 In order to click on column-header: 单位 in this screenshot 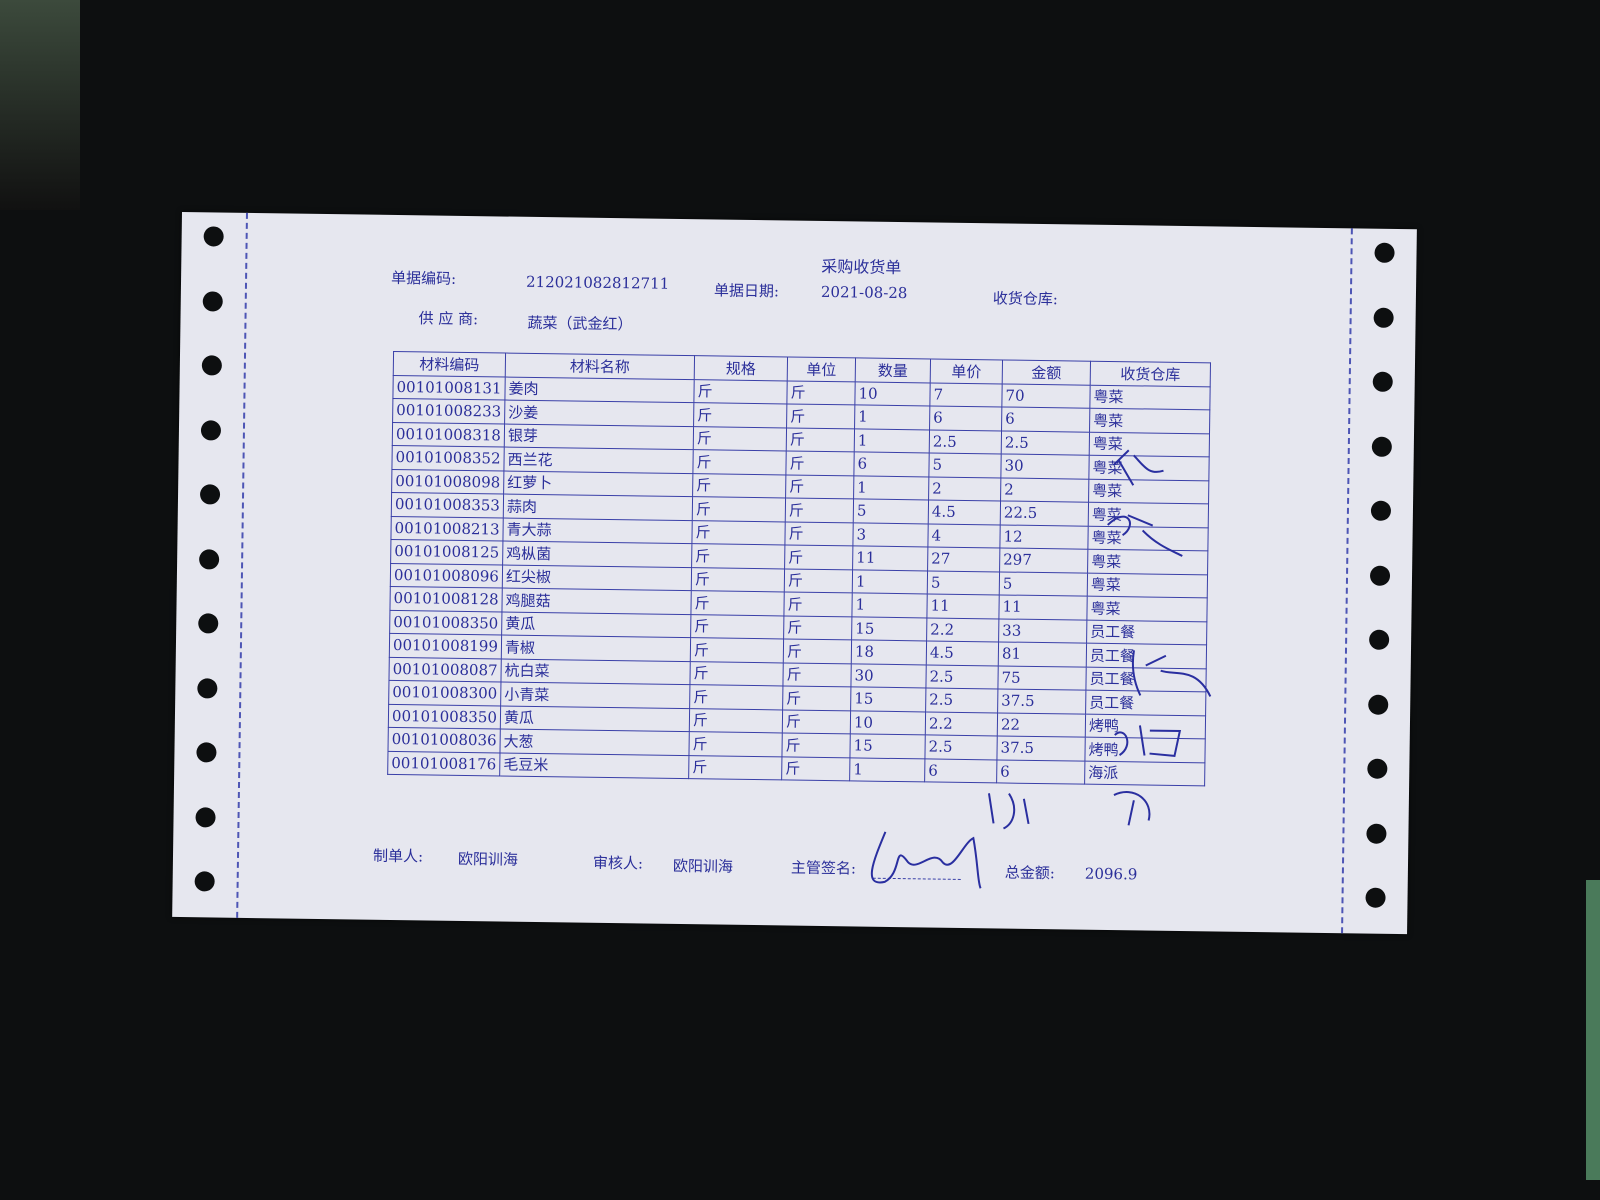, I will do `click(821, 369)`.